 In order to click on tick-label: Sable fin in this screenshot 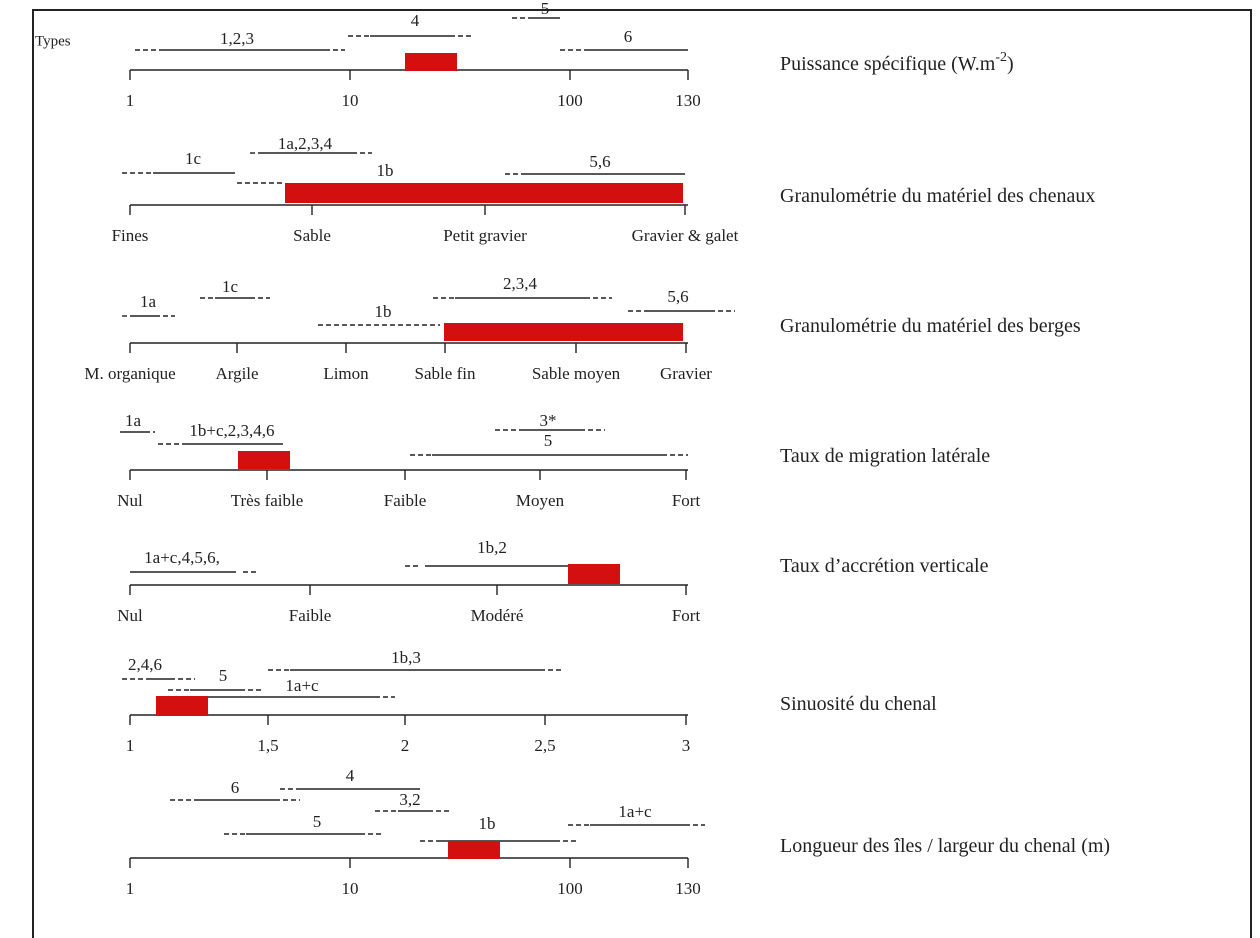, I will do `click(445, 373)`.